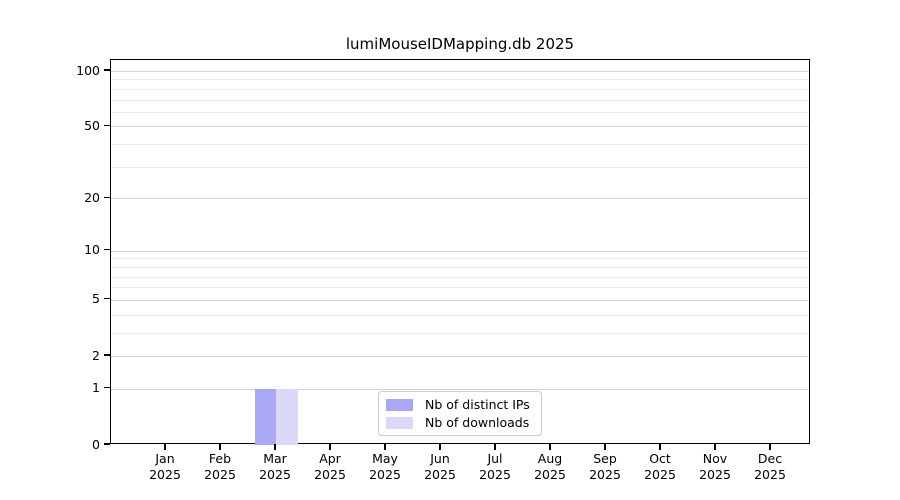 Image resolution: width=900 pixels, height=500 pixels. I want to click on x-tick-label-jan-2025: Jan 2025, so click(165, 466).